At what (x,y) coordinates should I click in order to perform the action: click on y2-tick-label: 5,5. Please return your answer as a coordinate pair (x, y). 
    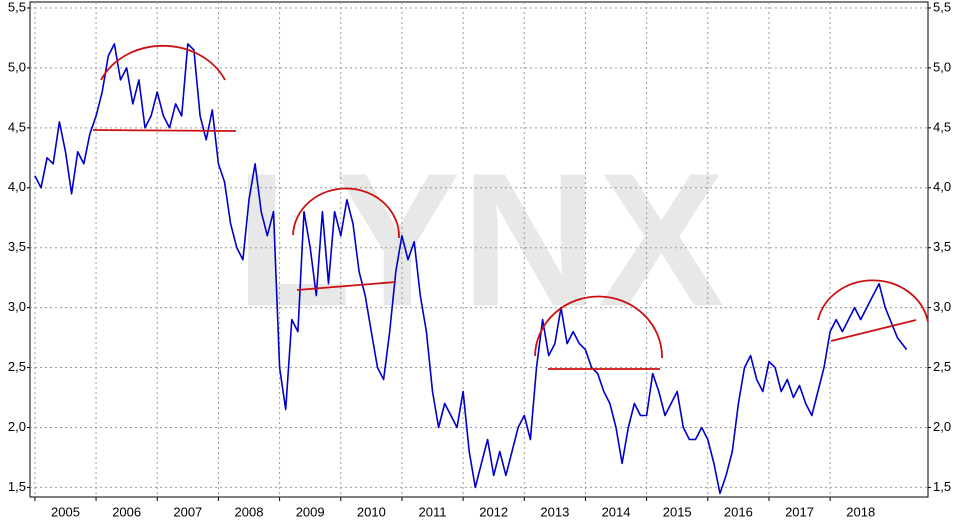
    Looking at the image, I should click on (942, 7).